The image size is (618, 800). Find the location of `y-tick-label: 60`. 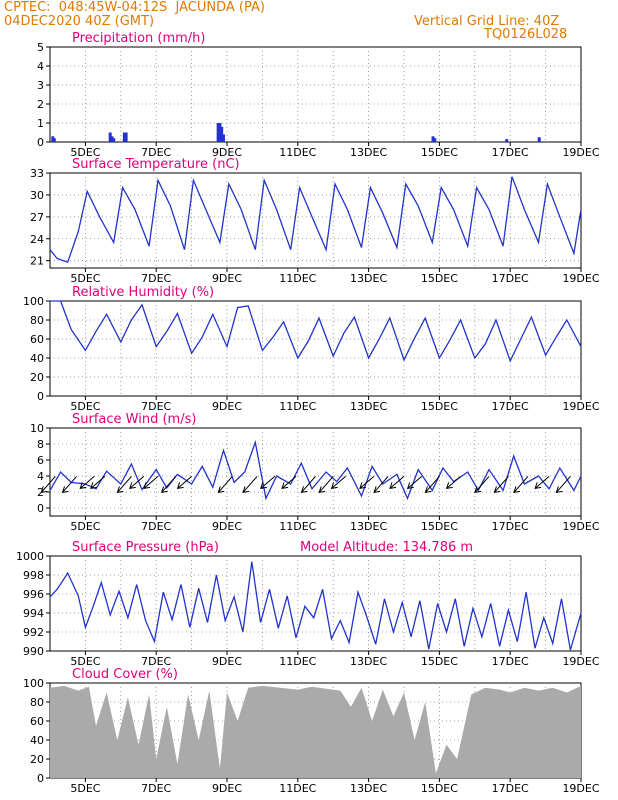

y-tick-label: 60 is located at coordinates (37, 339).